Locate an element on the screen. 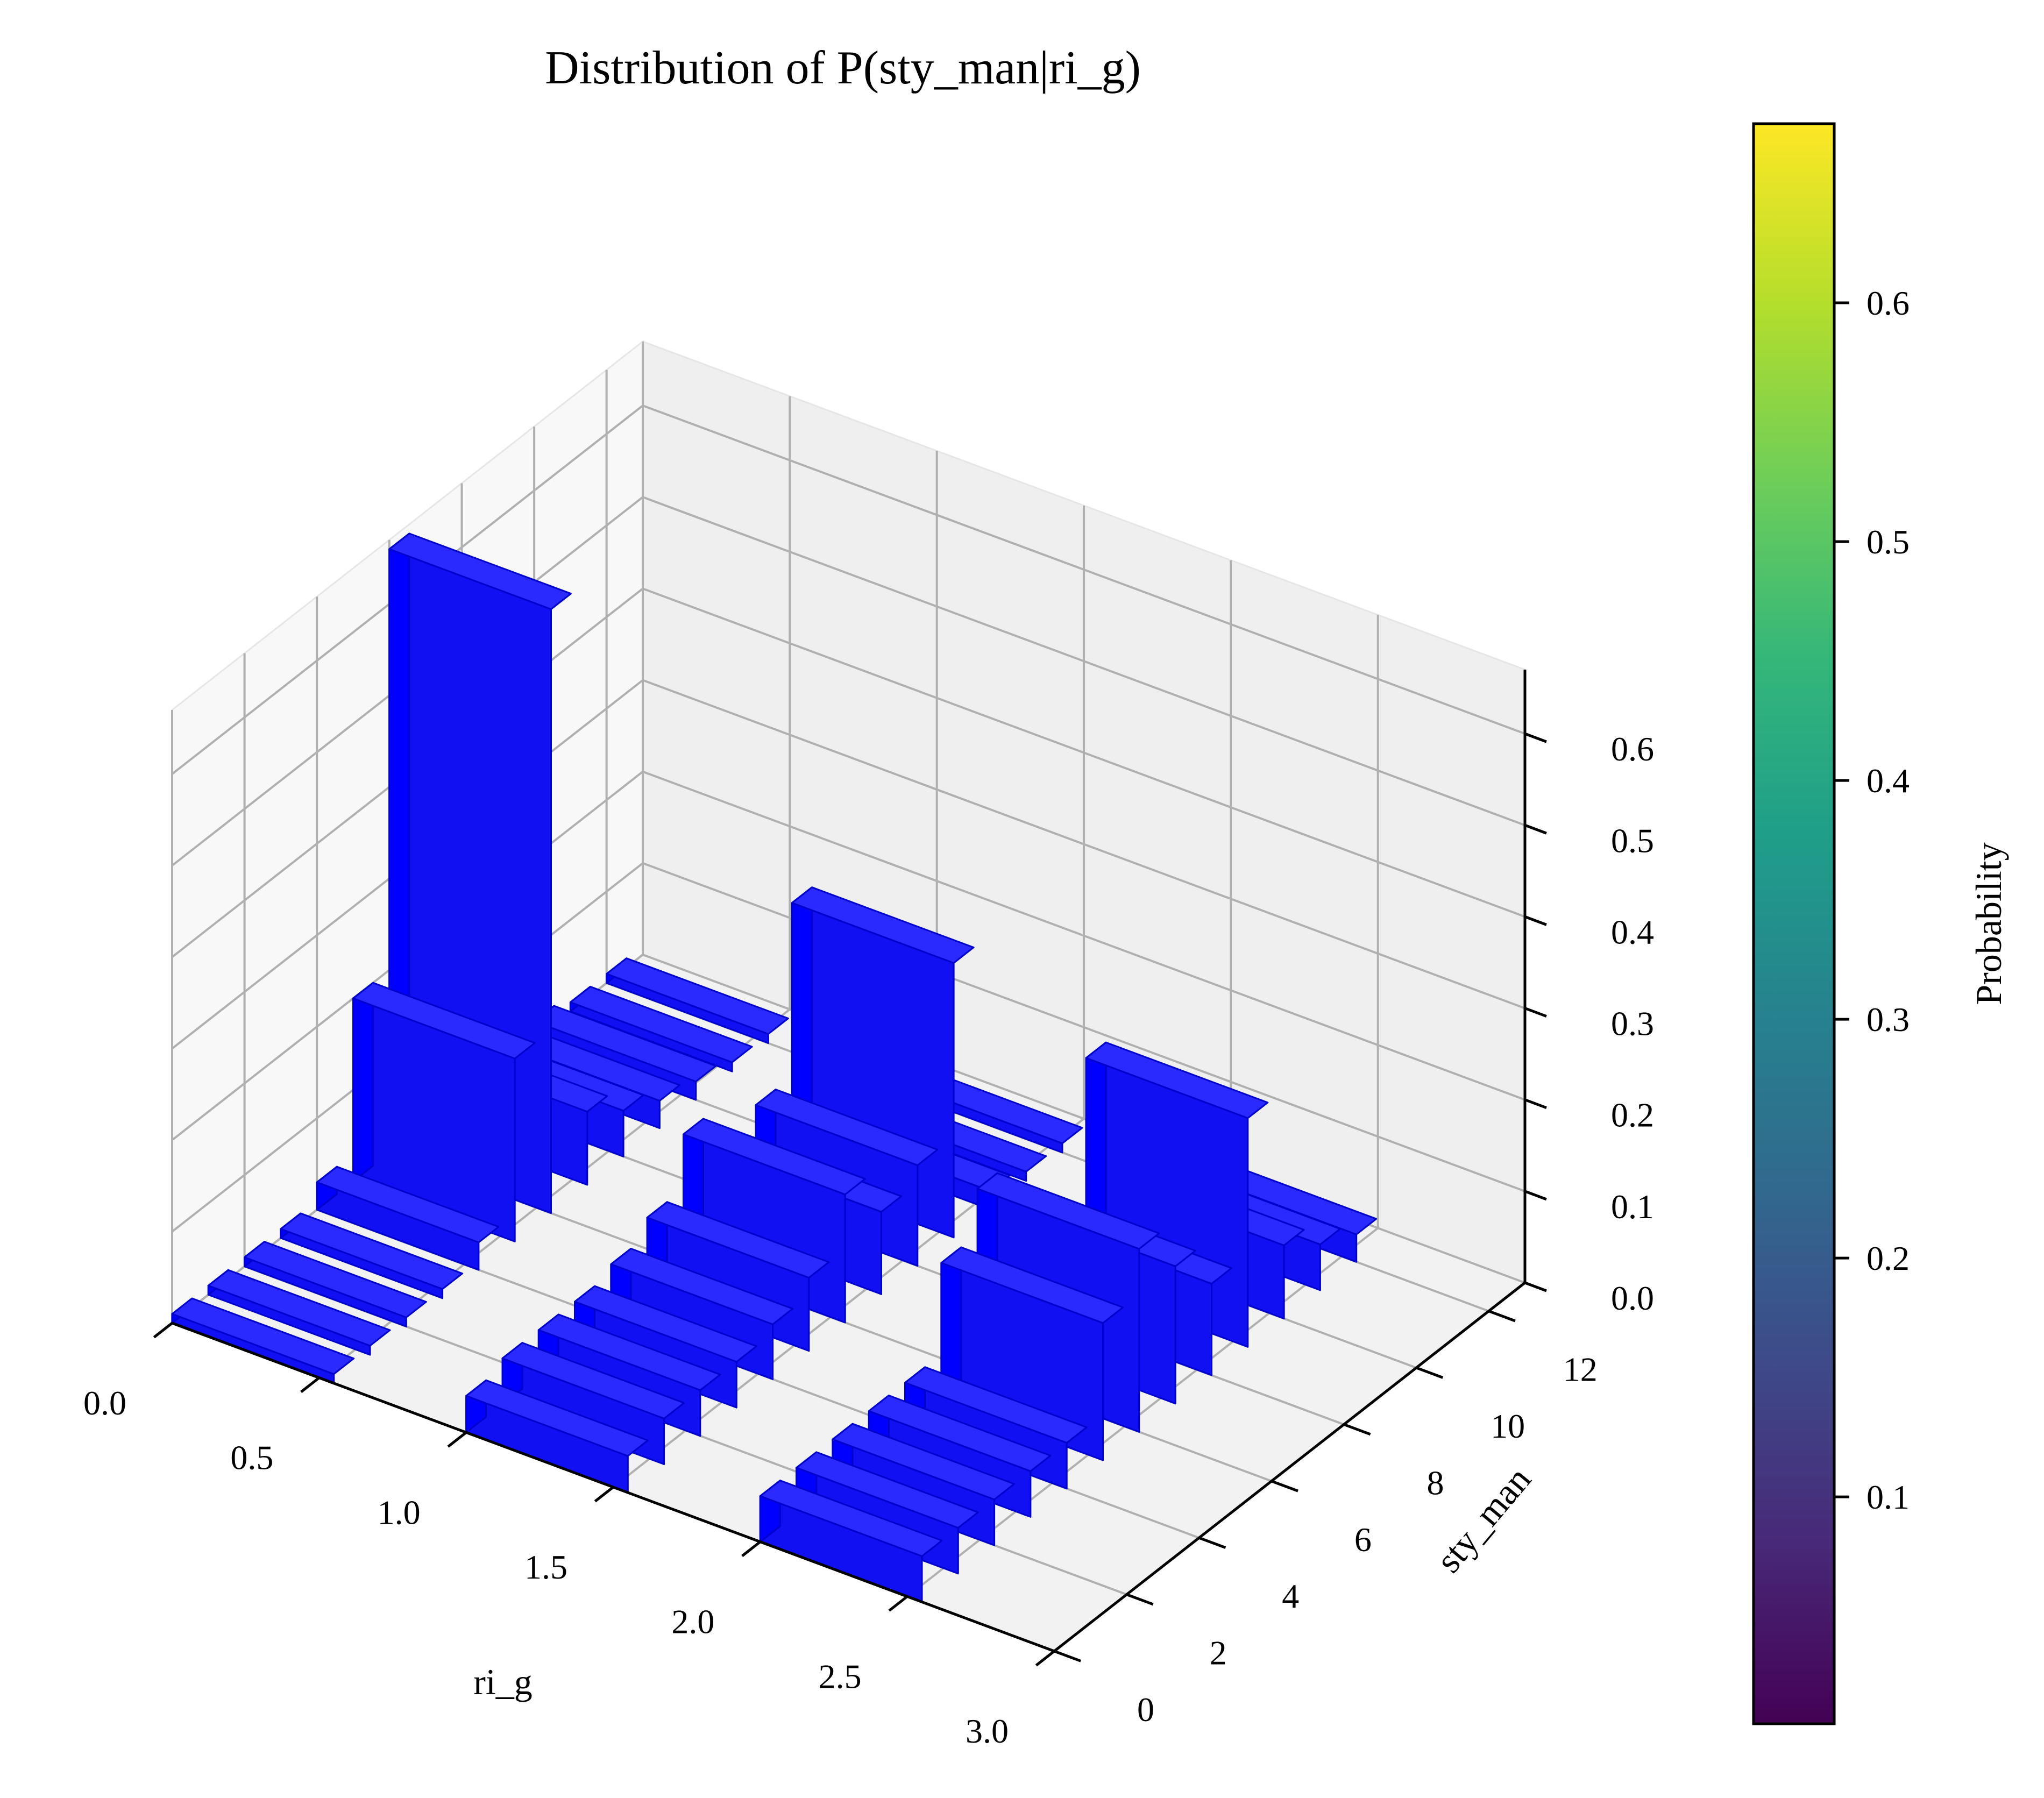 The height and width of the screenshot is (1798, 2044). y-axis-line is located at coordinates (1290, 1467).